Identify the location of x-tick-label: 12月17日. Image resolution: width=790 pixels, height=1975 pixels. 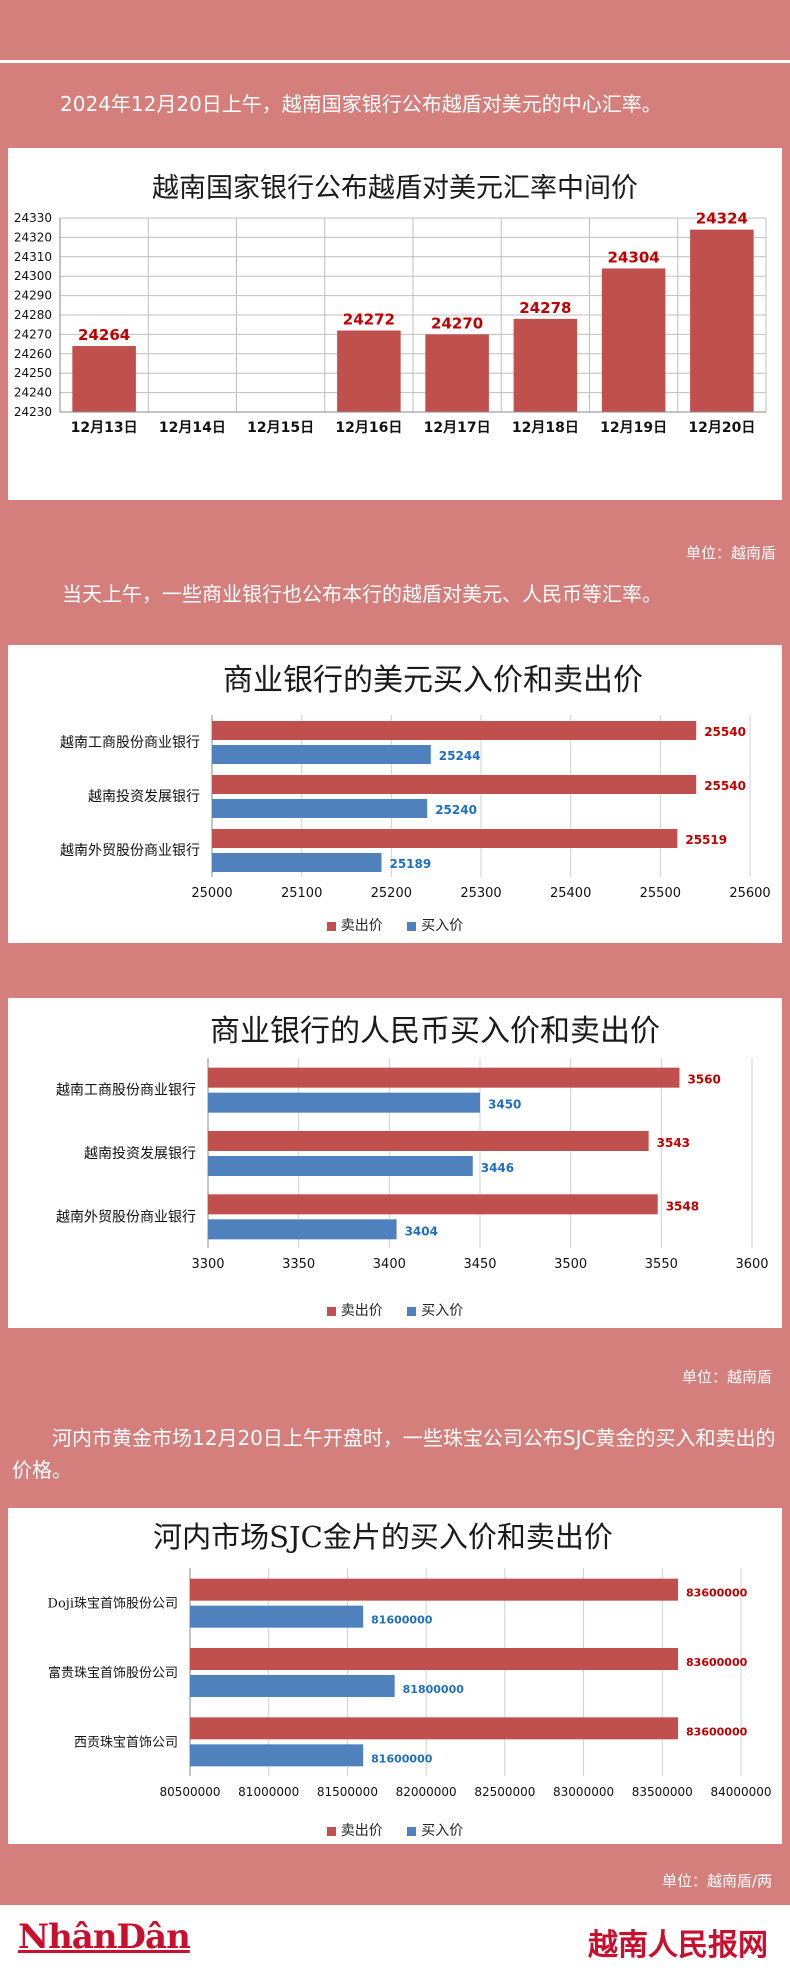
(457, 428).